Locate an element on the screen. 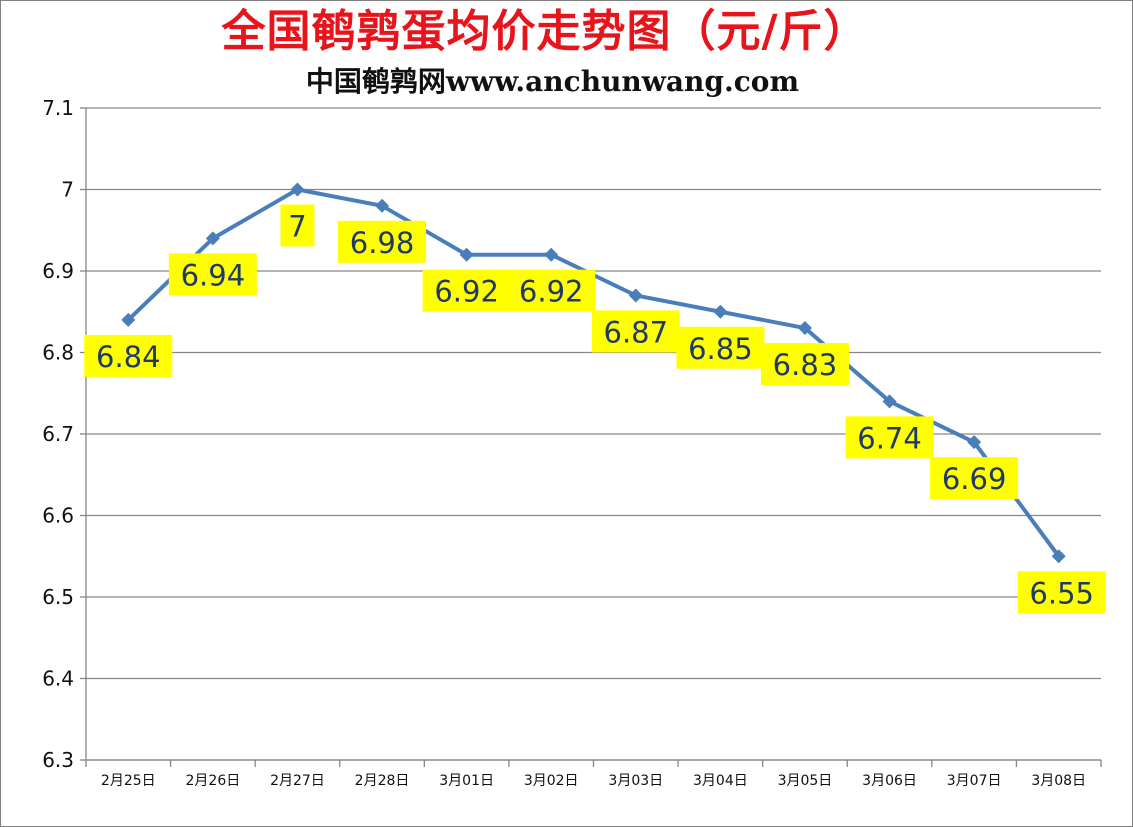 The width and height of the screenshot is (1133, 827). y-tick-label: 6.4 is located at coordinates (58, 679).